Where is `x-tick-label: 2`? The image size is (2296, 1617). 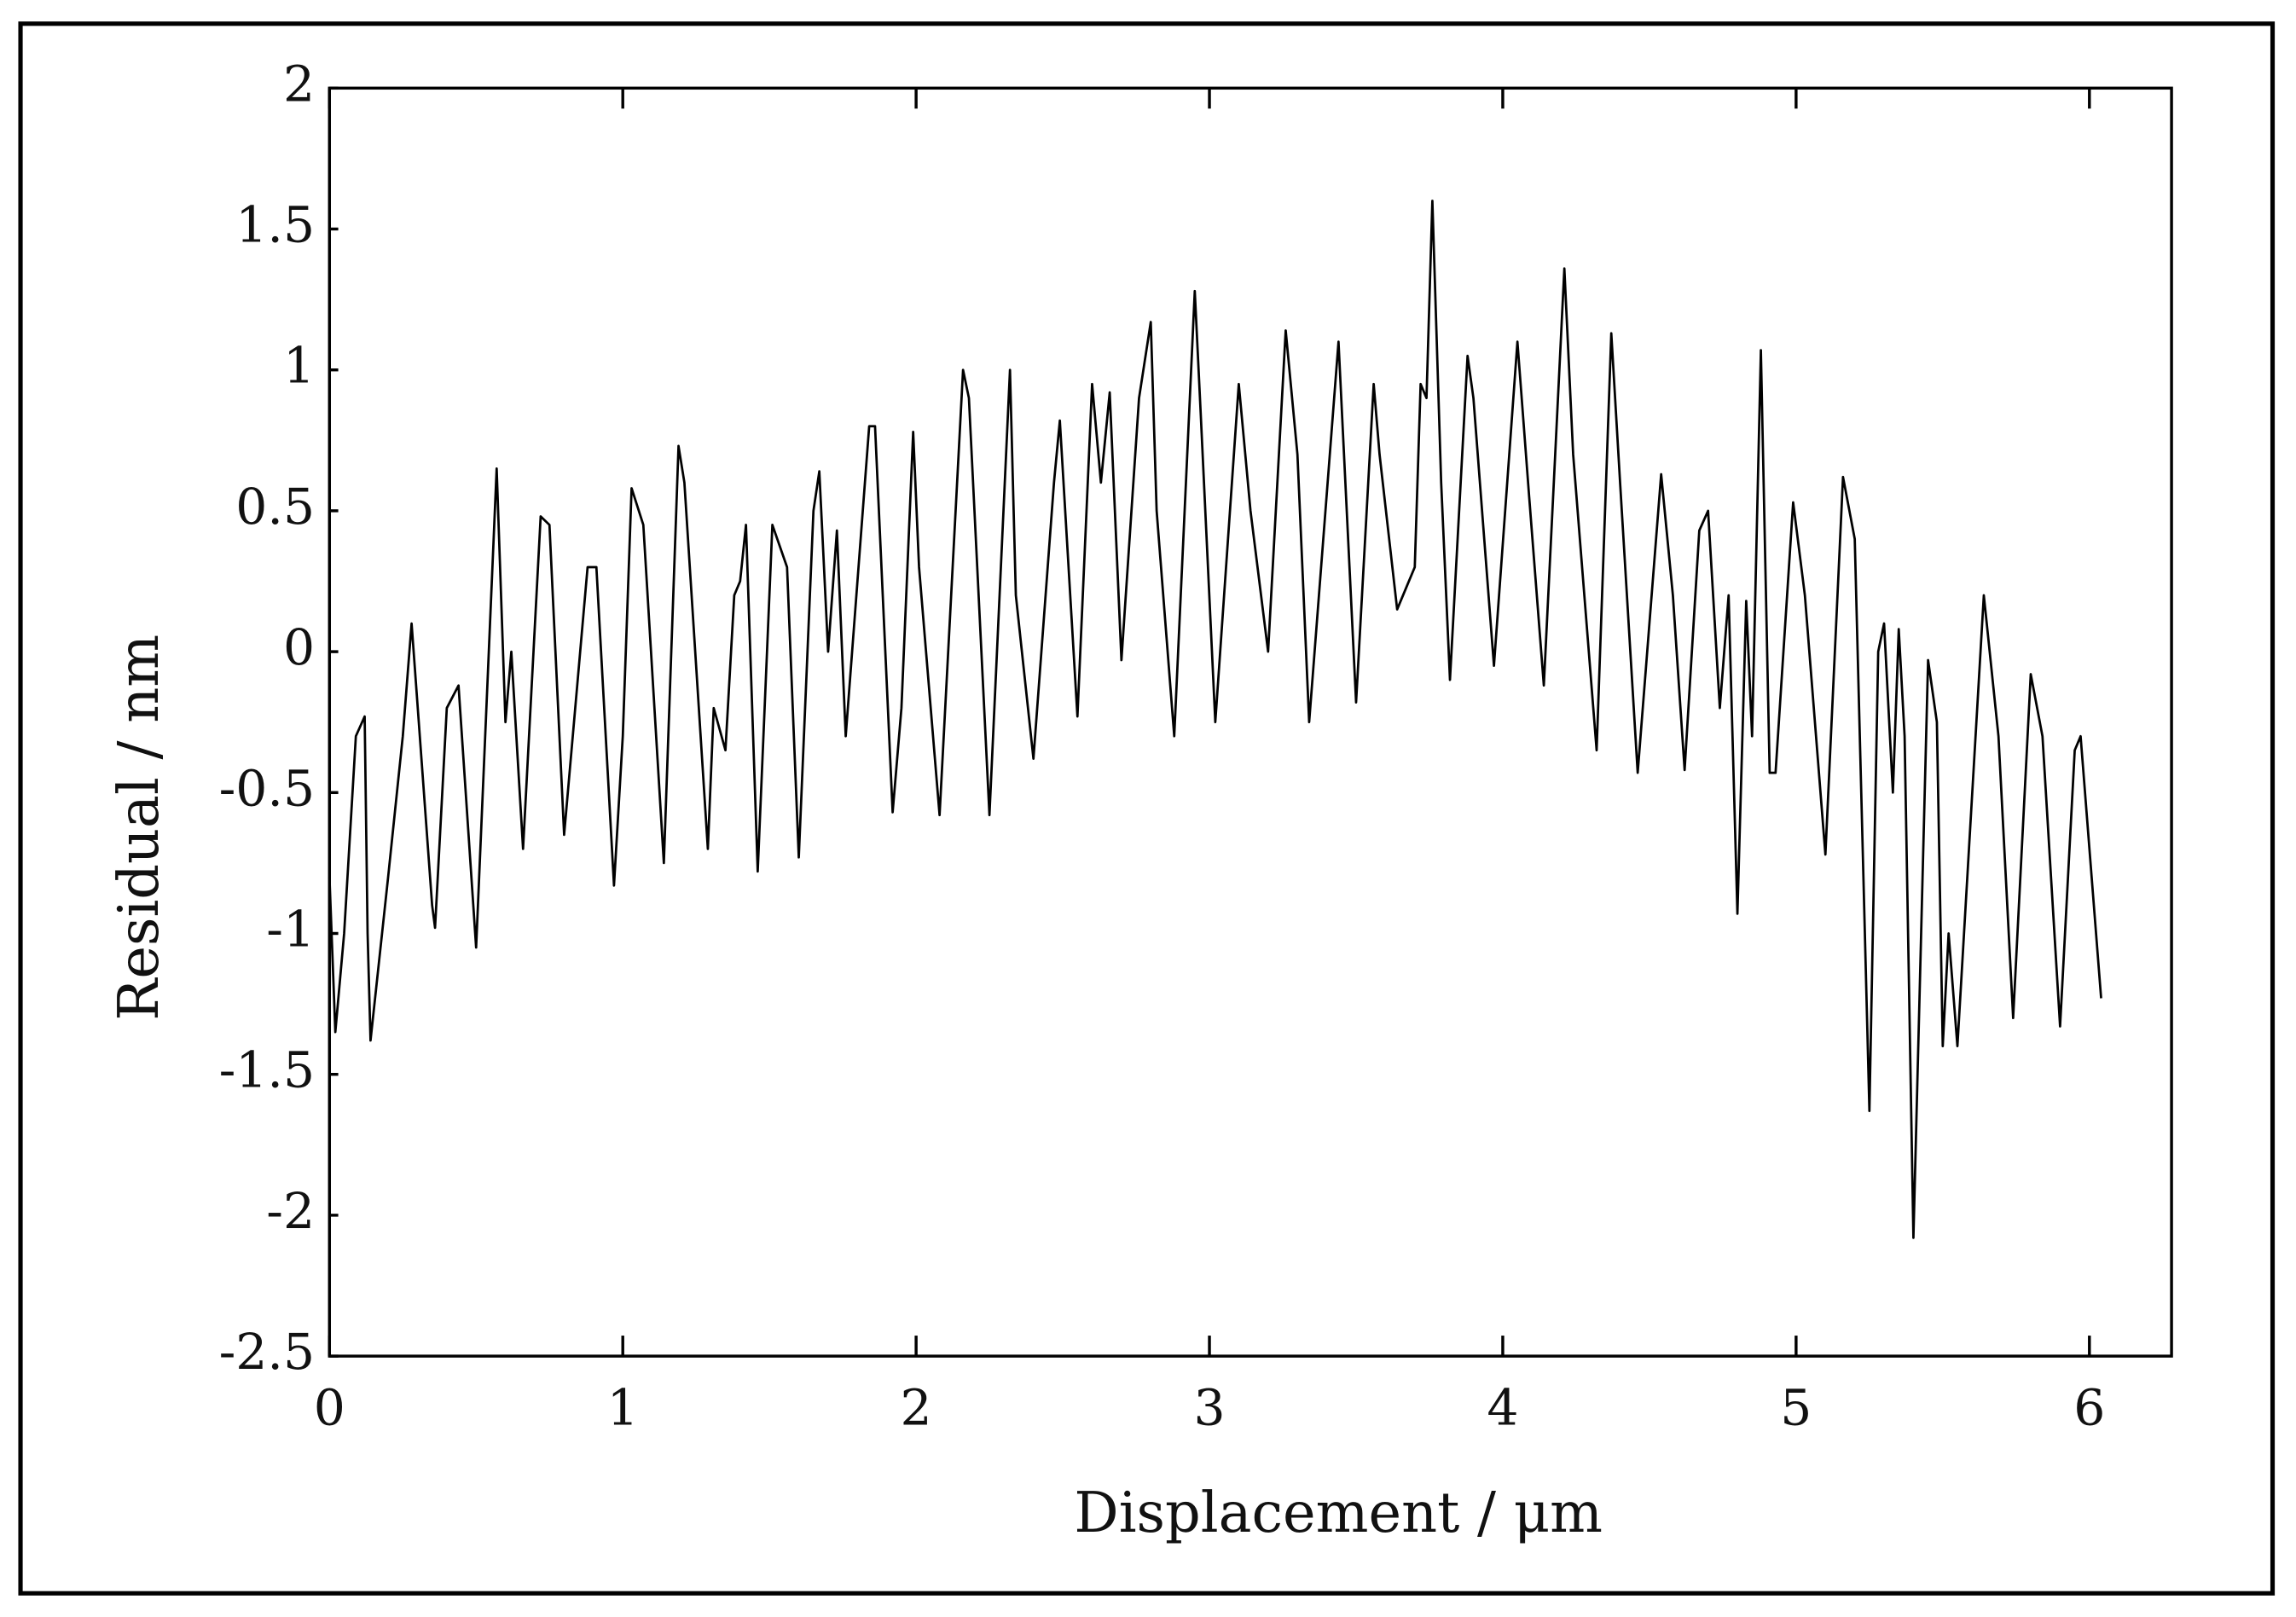 x-tick-label: 2 is located at coordinates (917, 1407).